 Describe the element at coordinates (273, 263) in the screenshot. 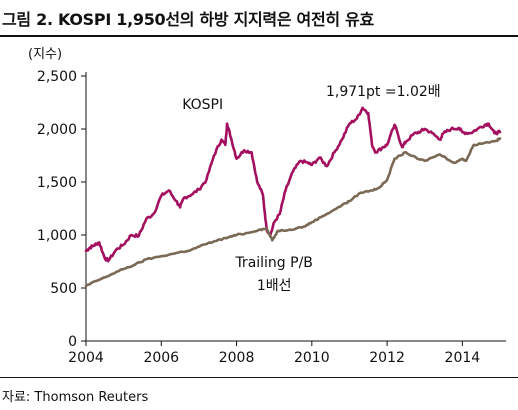

I see `pb-label-line1: Trailing P/B` at that location.